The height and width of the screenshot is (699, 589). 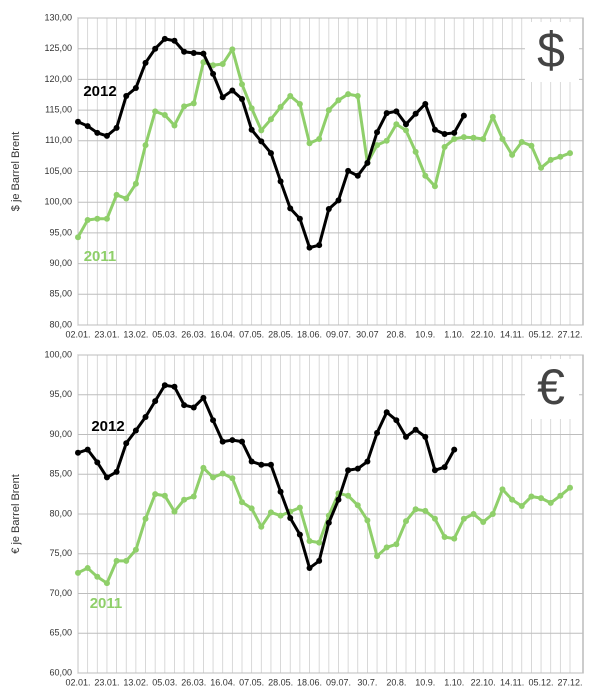 What do you see at coordinates (58, 171) in the screenshot?
I see `y-tick-label: 105,00` at bounding box center [58, 171].